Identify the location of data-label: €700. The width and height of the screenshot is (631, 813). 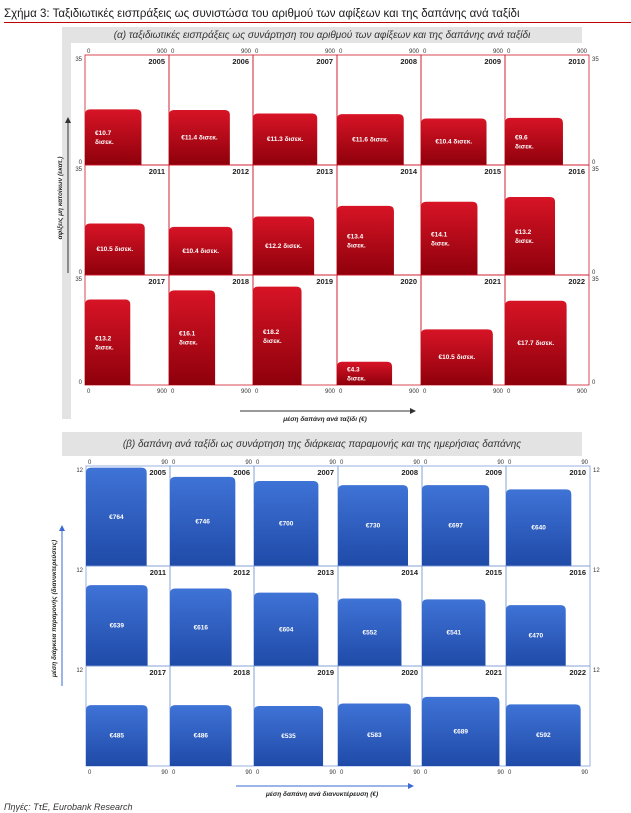
(286, 524).